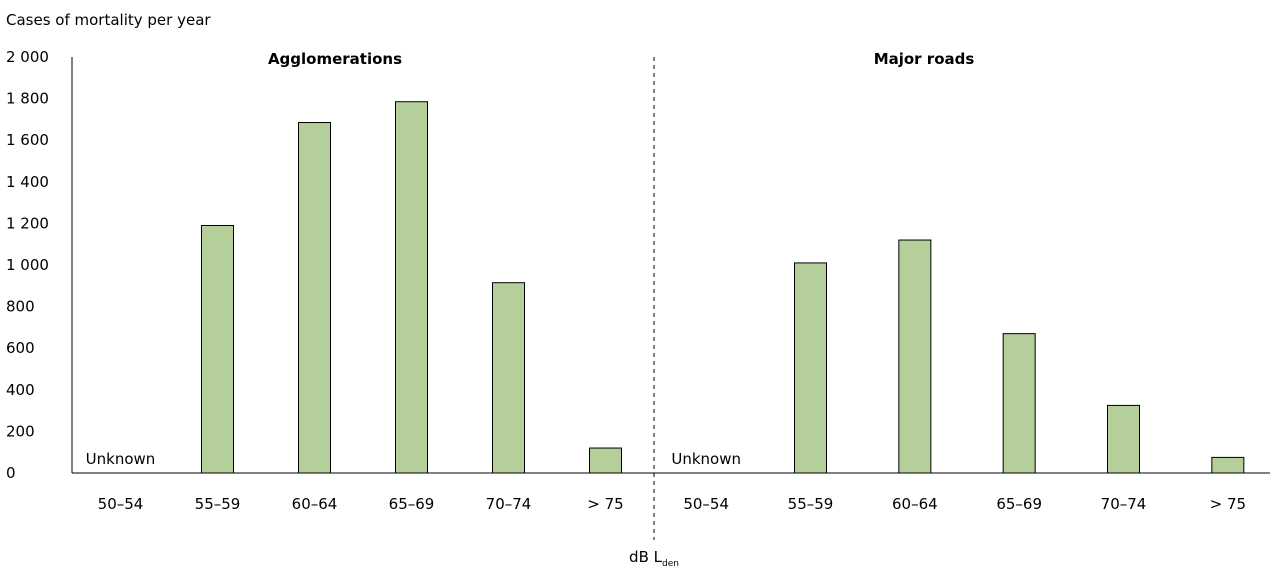 This screenshot has height=570, width=1280. I want to click on y-tick-label: 1 000, so click(27, 265).